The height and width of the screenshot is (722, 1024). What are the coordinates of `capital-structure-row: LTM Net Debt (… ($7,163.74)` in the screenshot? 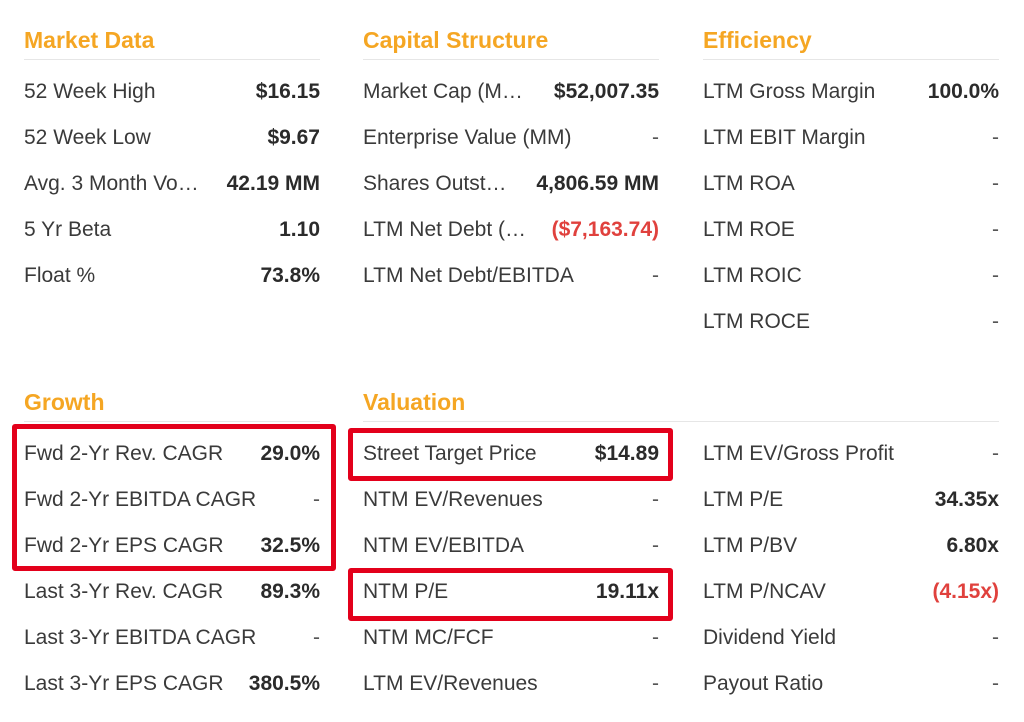 It's located at (511, 230).